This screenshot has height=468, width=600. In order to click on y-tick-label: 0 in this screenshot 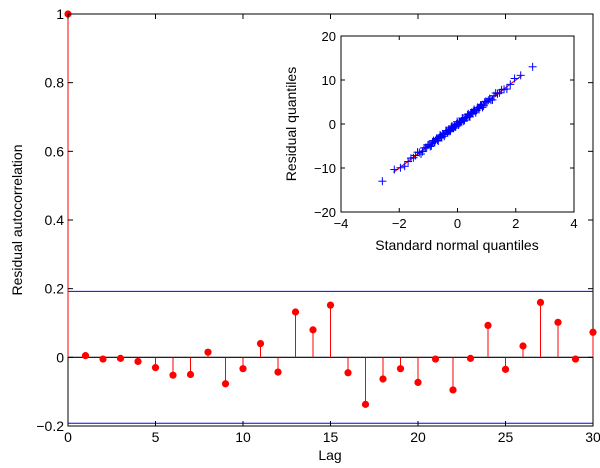, I will do `click(60, 357)`.